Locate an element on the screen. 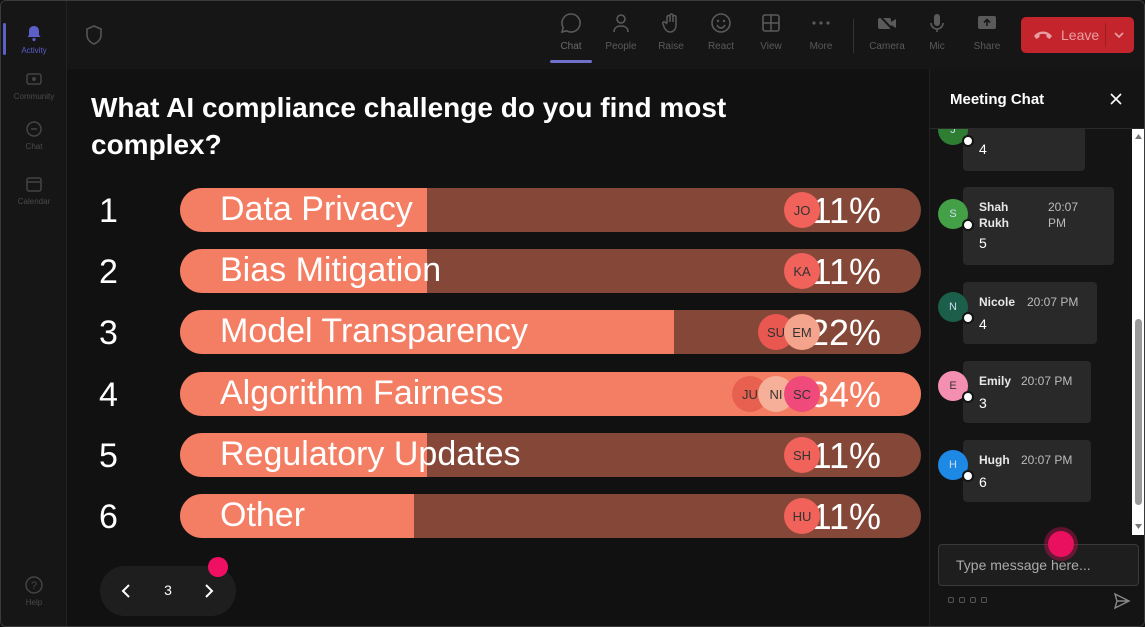  close-icon is located at coordinates (1116, 99).